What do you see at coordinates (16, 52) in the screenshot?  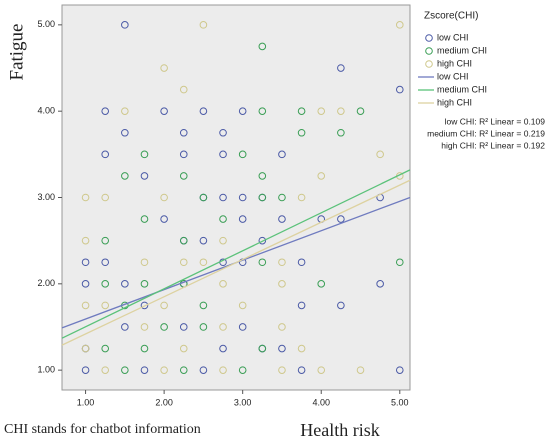 I see `y-axis-label: Fatigue` at bounding box center [16, 52].